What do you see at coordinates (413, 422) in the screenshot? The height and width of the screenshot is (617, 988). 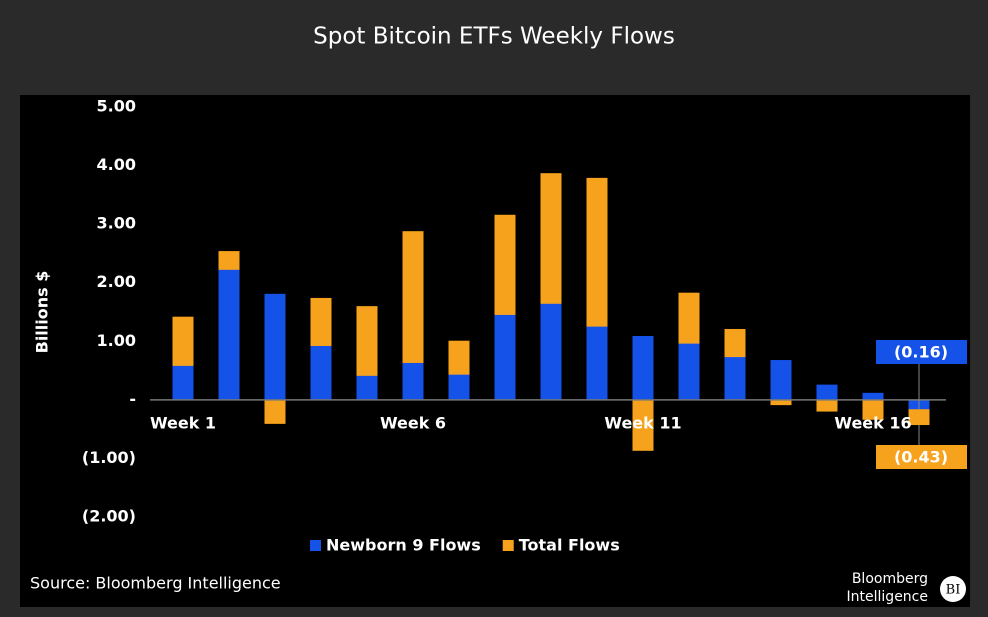 I see `x-tick-label: Week 6` at bounding box center [413, 422].